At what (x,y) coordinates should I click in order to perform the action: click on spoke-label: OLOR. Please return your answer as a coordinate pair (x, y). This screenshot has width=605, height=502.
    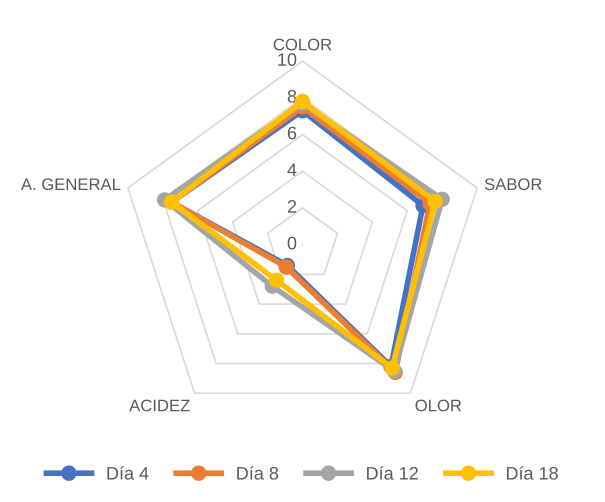
    Looking at the image, I should click on (439, 406).